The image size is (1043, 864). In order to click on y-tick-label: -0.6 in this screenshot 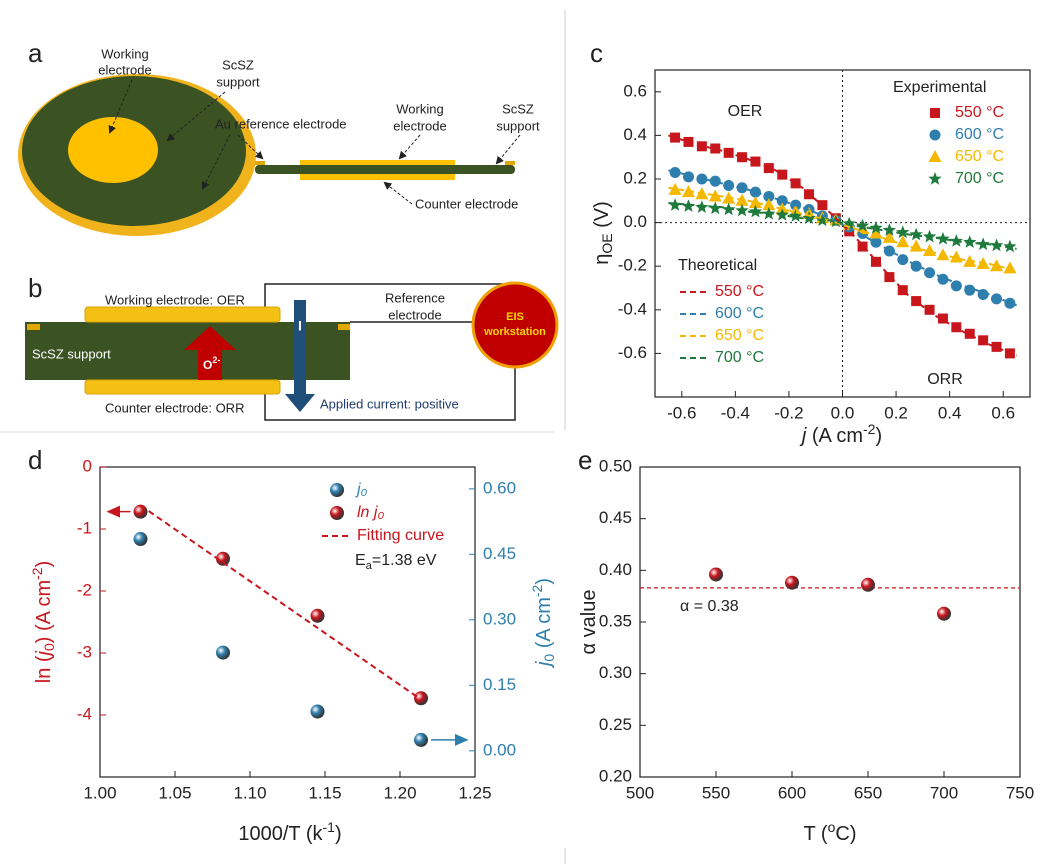, I will do `click(632, 352)`.